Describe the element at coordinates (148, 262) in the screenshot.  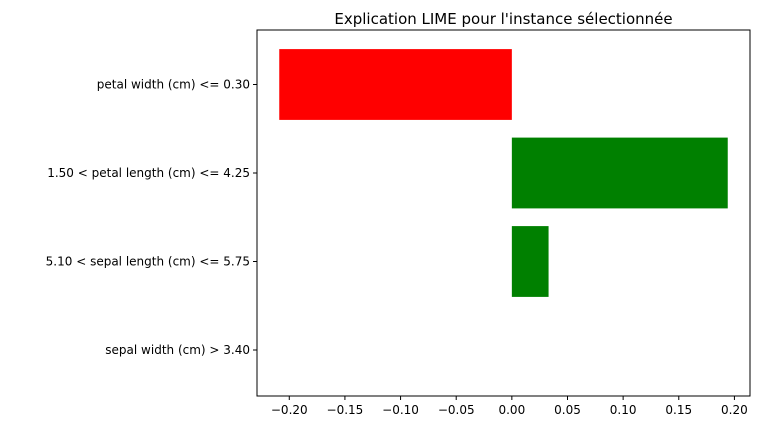
I see `y-tick-label: 5.10 < sepal length (cm) <= 5.75` at that location.